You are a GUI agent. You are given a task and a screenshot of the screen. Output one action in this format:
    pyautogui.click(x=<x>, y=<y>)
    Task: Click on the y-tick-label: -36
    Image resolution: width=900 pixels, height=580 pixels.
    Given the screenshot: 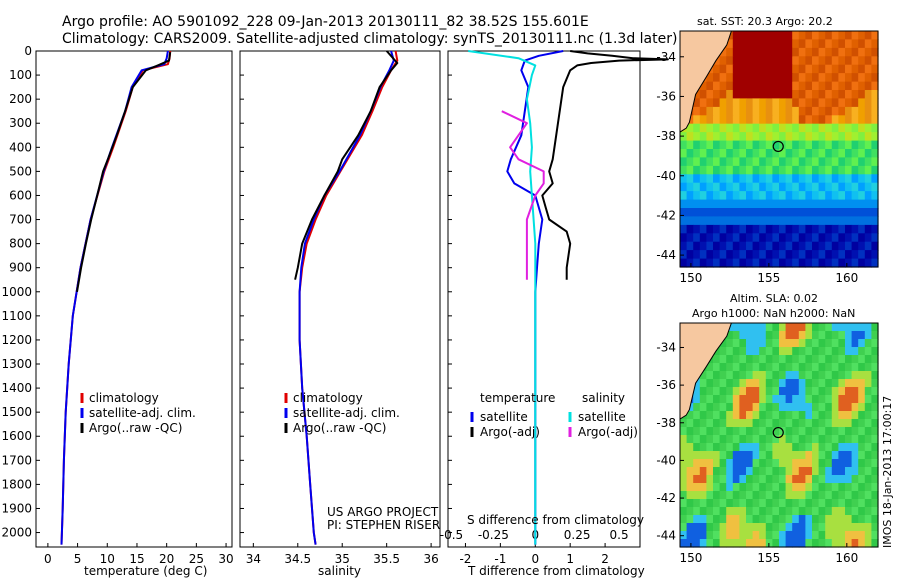 What is the action you would take?
    pyautogui.click(x=666, y=96)
    